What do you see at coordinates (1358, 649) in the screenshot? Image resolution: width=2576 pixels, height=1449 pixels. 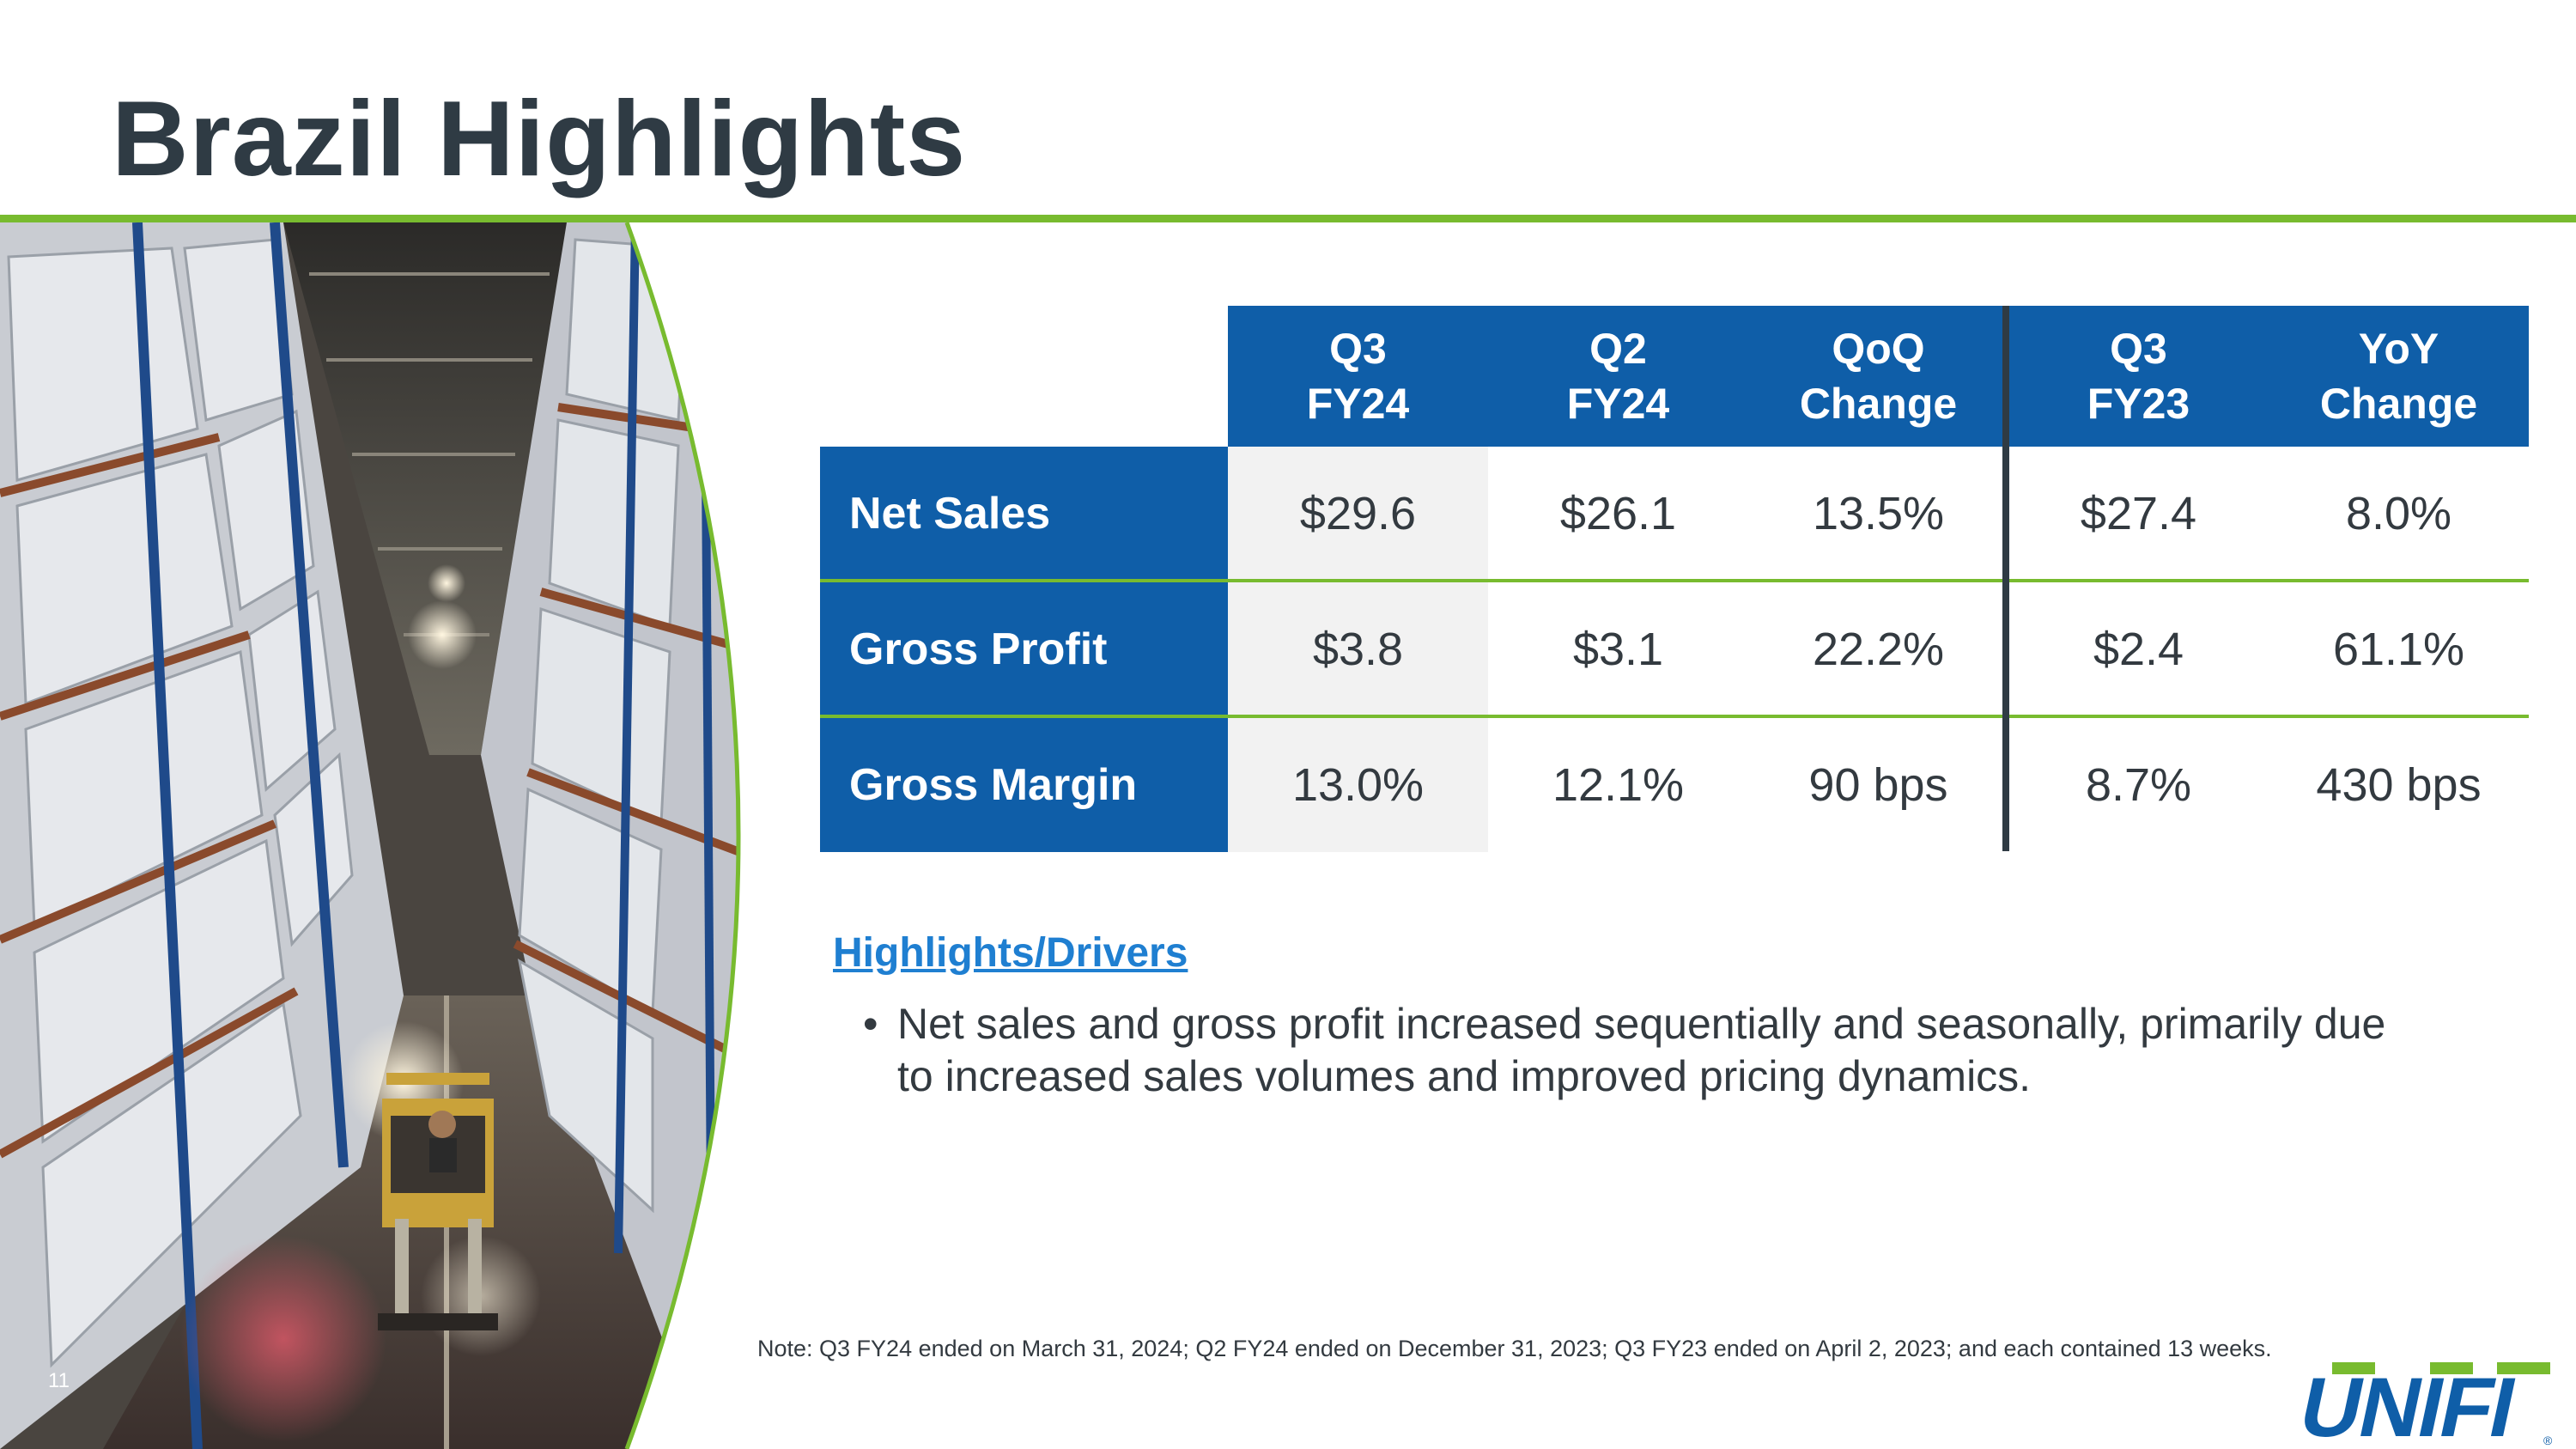 I see `table-cell: $3.8` at bounding box center [1358, 649].